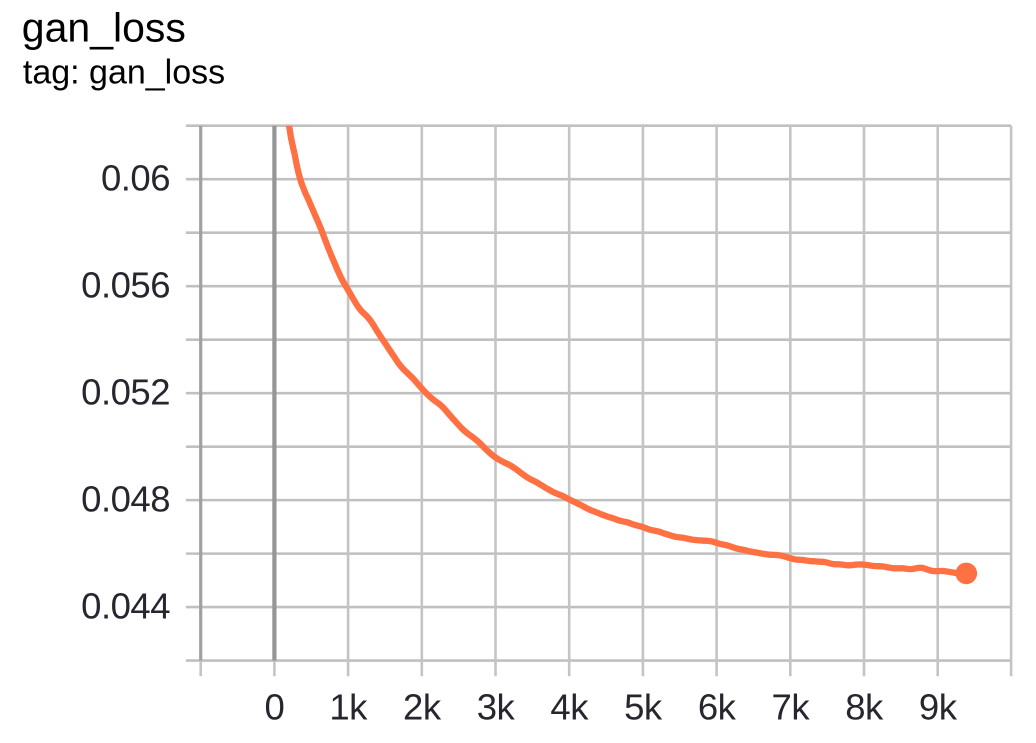 Image resolution: width=1036 pixels, height=743 pixels. Describe the element at coordinates (348, 707) in the screenshot. I see `svg-text: 1k` at that location.